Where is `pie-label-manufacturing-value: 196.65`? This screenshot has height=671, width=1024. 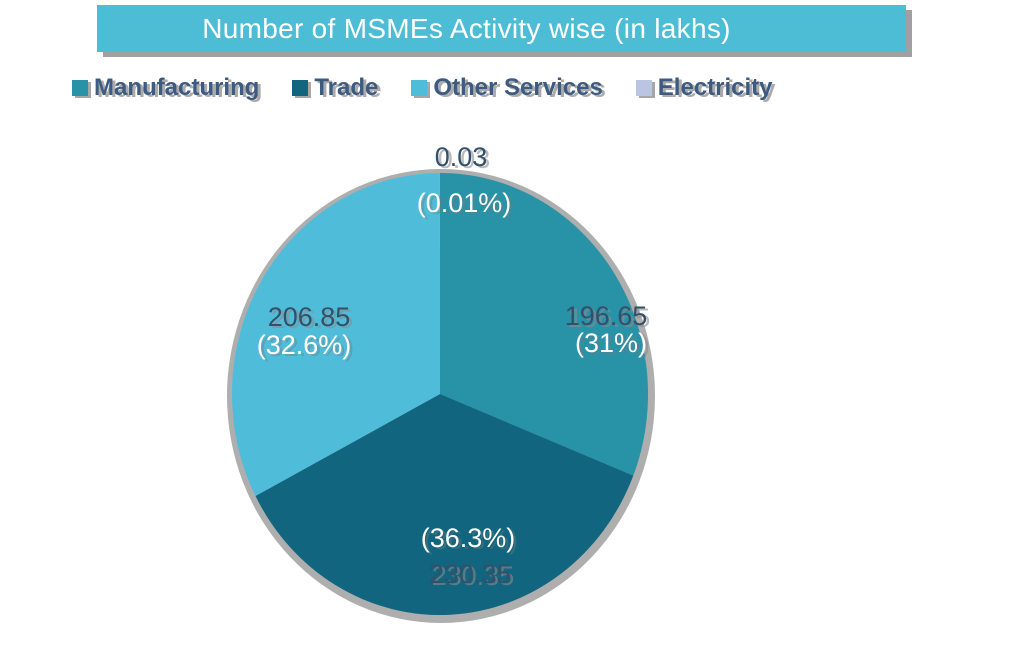 pie-label-manufacturing-value: 196.65 is located at coordinates (606, 316).